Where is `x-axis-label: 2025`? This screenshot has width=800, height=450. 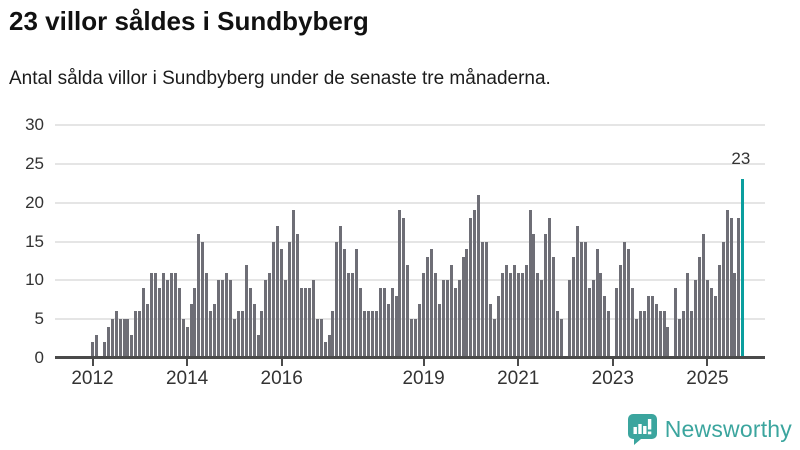
x-axis-label: 2025 is located at coordinates (707, 378).